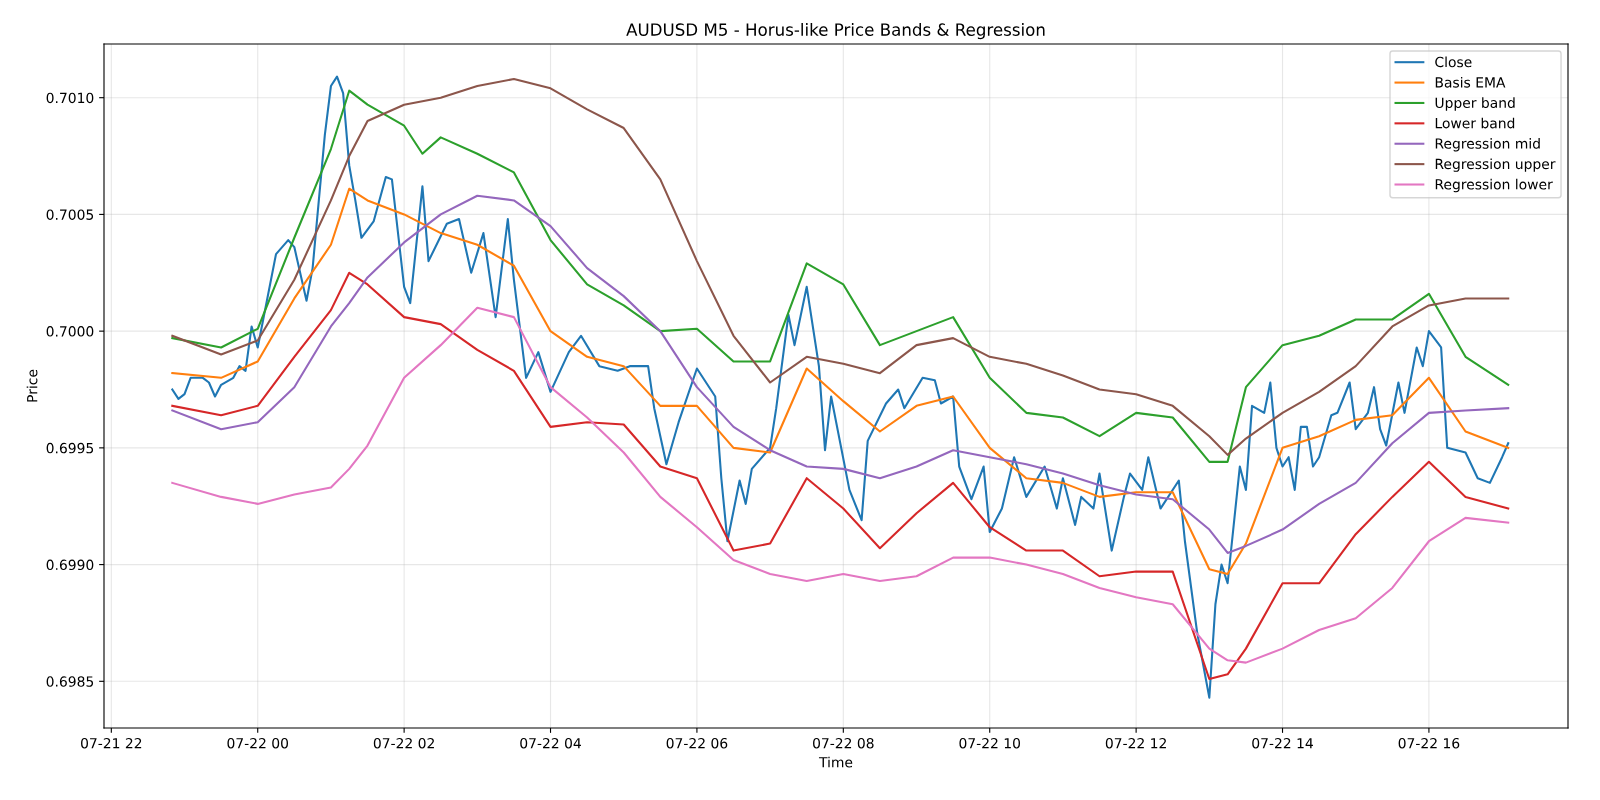 This screenshot has height=800, width=1600. I want to click on y-tick-label: 0.6995, so click(70, 448).